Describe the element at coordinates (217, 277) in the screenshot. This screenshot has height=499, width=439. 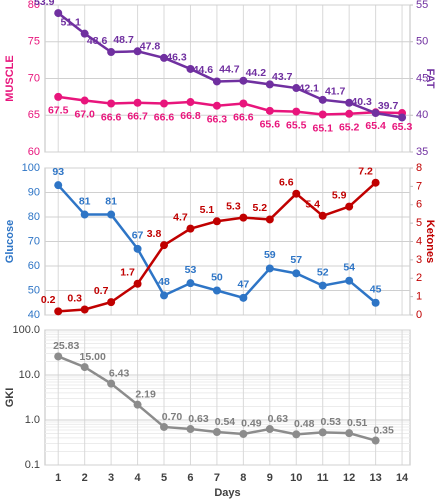
I see `value-label: 50` at that location.